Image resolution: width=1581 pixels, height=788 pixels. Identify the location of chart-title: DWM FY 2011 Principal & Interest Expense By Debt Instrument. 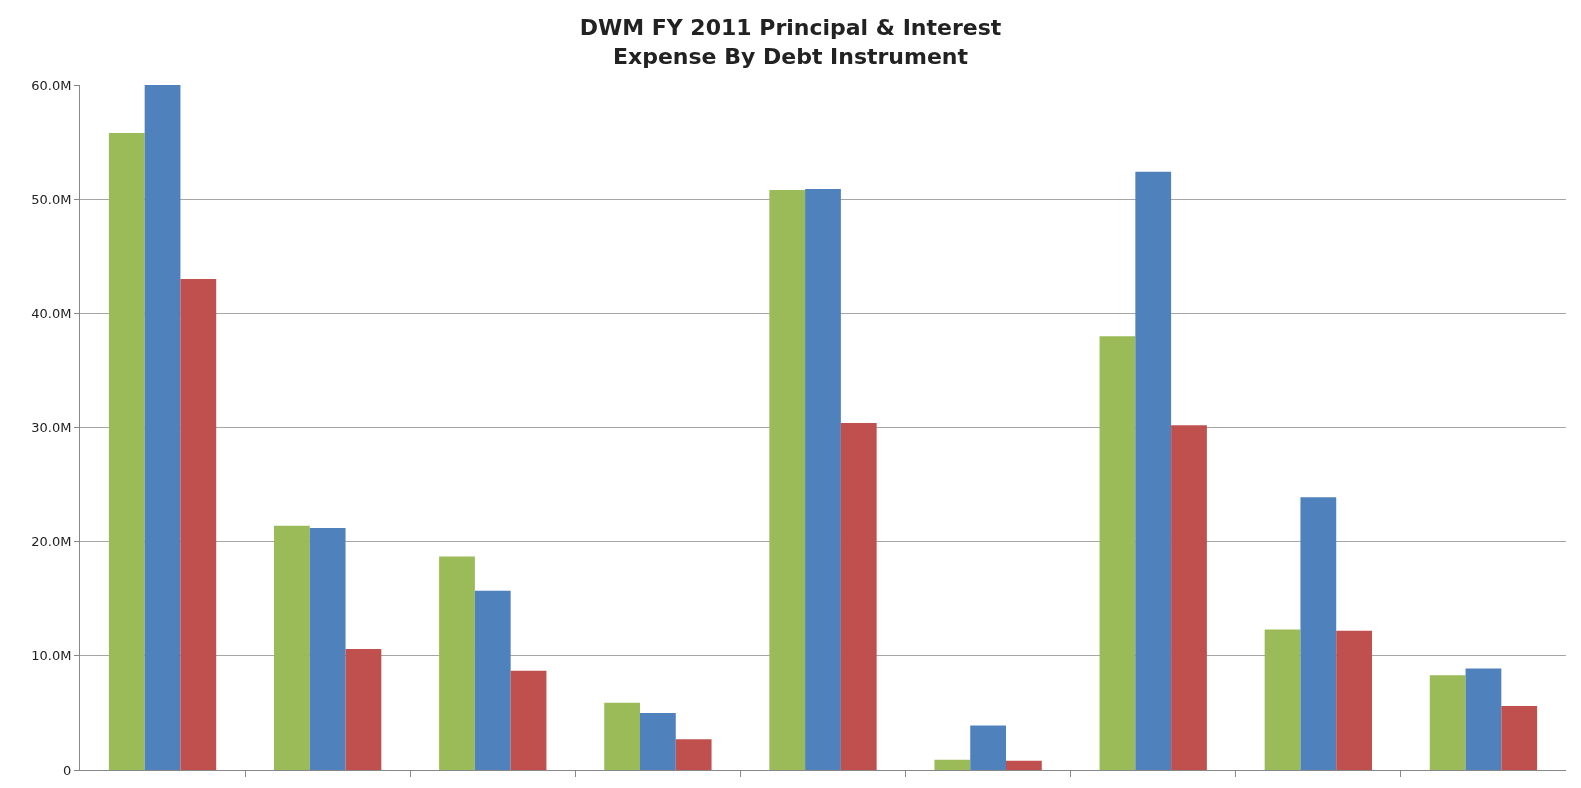
(790, 42).